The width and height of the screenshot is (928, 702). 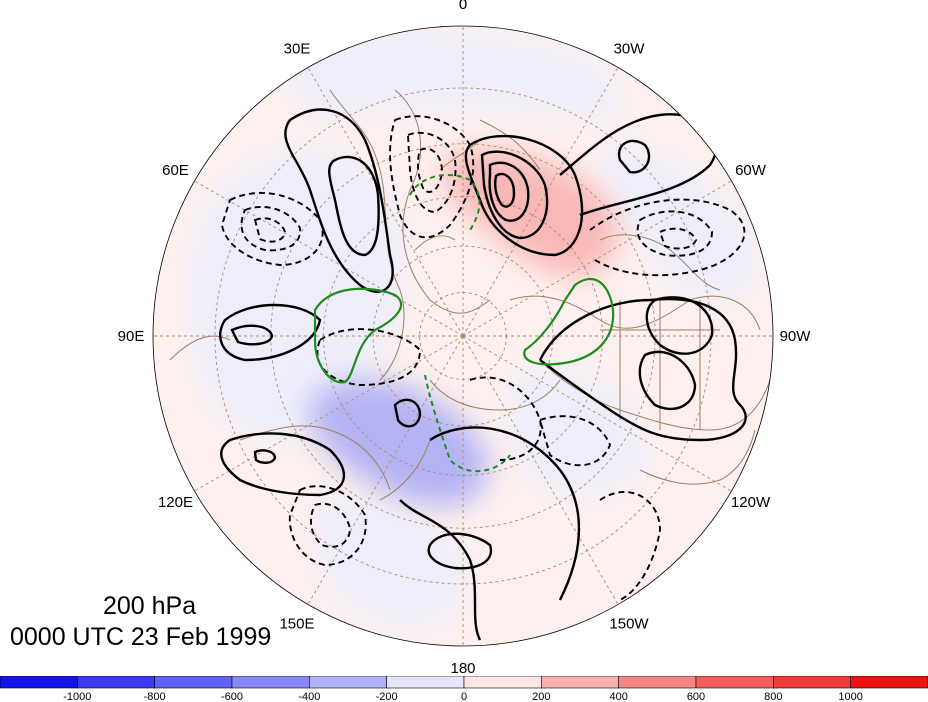 I want to click on colorbar: -1000 -800 -600 -400 -200 0 200 400 600 800 1000, so click(x=464, y=689).